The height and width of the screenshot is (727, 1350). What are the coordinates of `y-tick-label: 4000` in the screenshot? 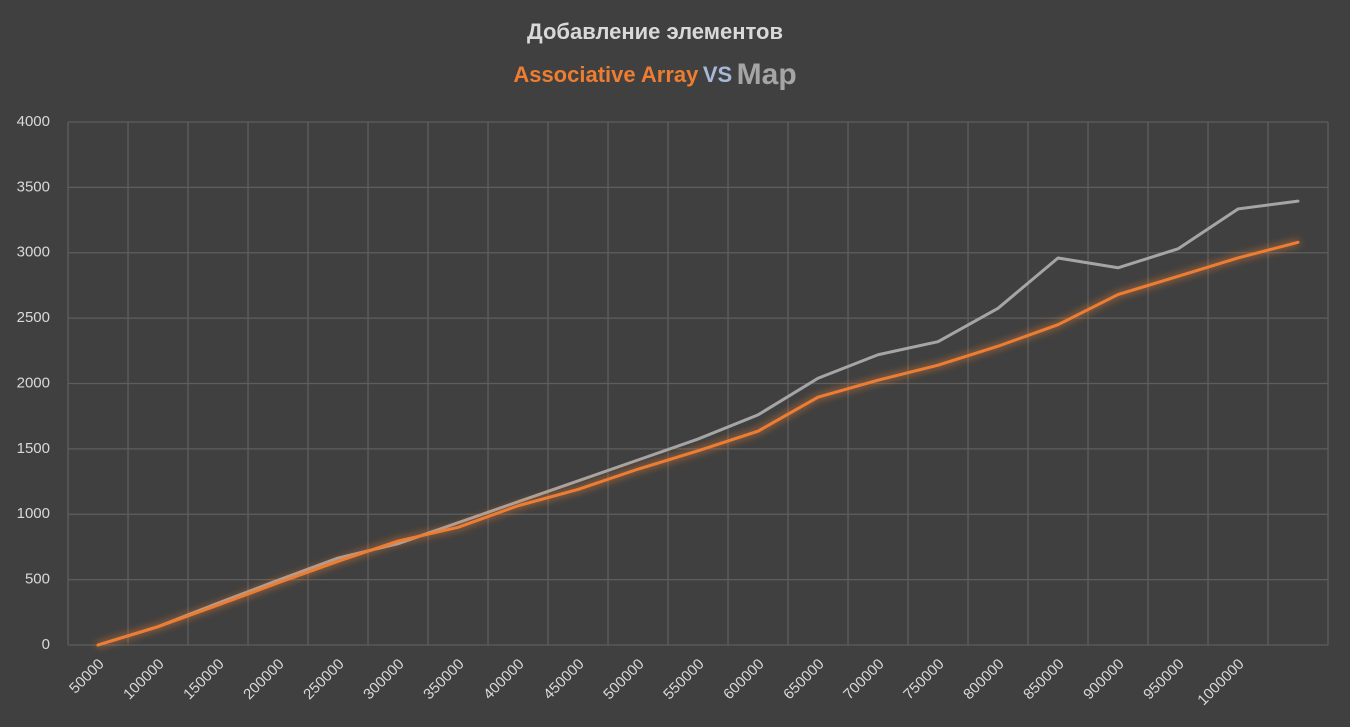 It's located at (33, 121).